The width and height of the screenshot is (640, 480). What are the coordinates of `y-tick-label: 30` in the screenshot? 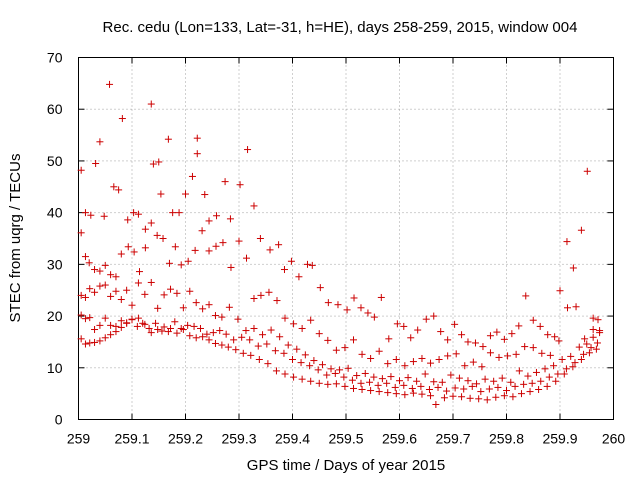 It's located at (55, 264).